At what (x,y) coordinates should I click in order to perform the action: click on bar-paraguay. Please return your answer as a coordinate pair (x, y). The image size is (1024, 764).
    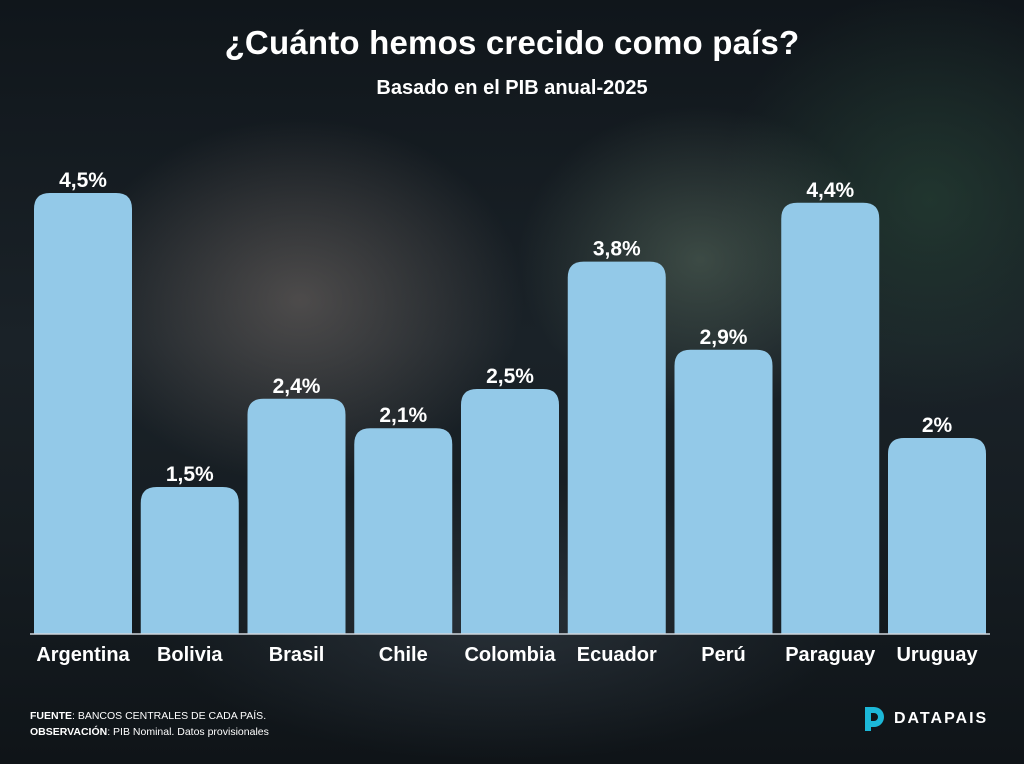
    Looking at the image, I should click on (830, 418).